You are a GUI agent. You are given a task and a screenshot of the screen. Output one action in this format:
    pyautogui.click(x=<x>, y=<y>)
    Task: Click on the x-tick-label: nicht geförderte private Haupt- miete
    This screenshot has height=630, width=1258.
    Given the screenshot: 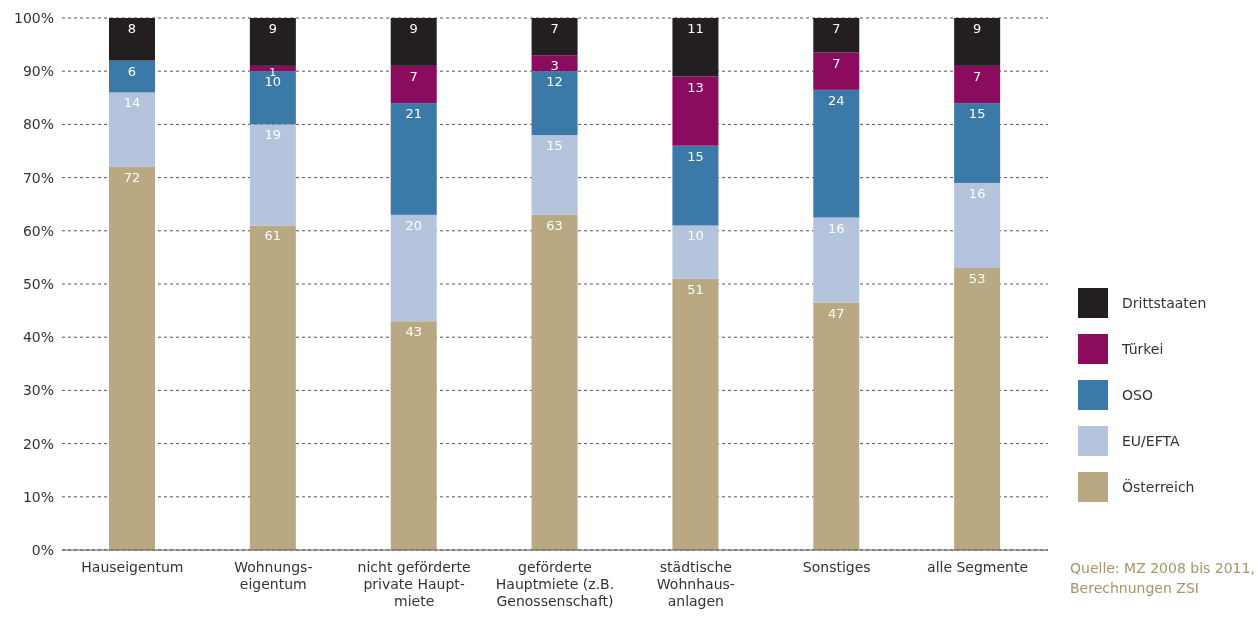 What is the action you would take?
    pyautogui.click(x=414, y=584)
    